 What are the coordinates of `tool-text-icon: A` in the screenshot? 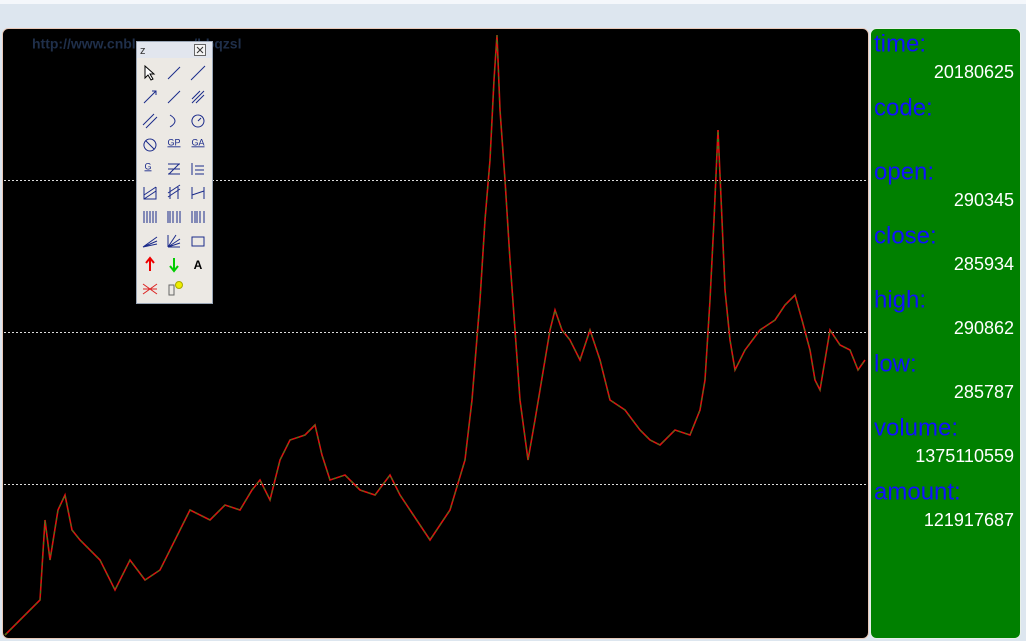 It's located at (198, 265).